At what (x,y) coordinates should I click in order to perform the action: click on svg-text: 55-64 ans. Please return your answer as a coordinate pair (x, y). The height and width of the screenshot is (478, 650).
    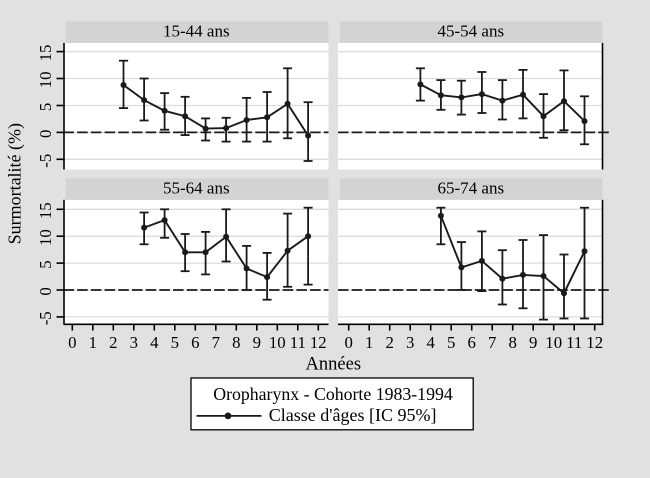
    Looking at the image, I should click on (196, 188).